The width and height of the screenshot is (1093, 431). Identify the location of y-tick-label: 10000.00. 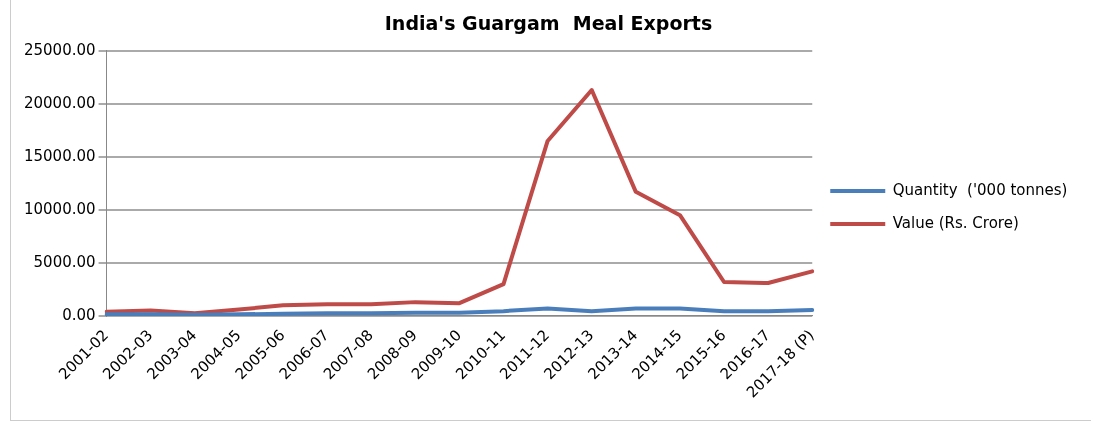
(59, 208).